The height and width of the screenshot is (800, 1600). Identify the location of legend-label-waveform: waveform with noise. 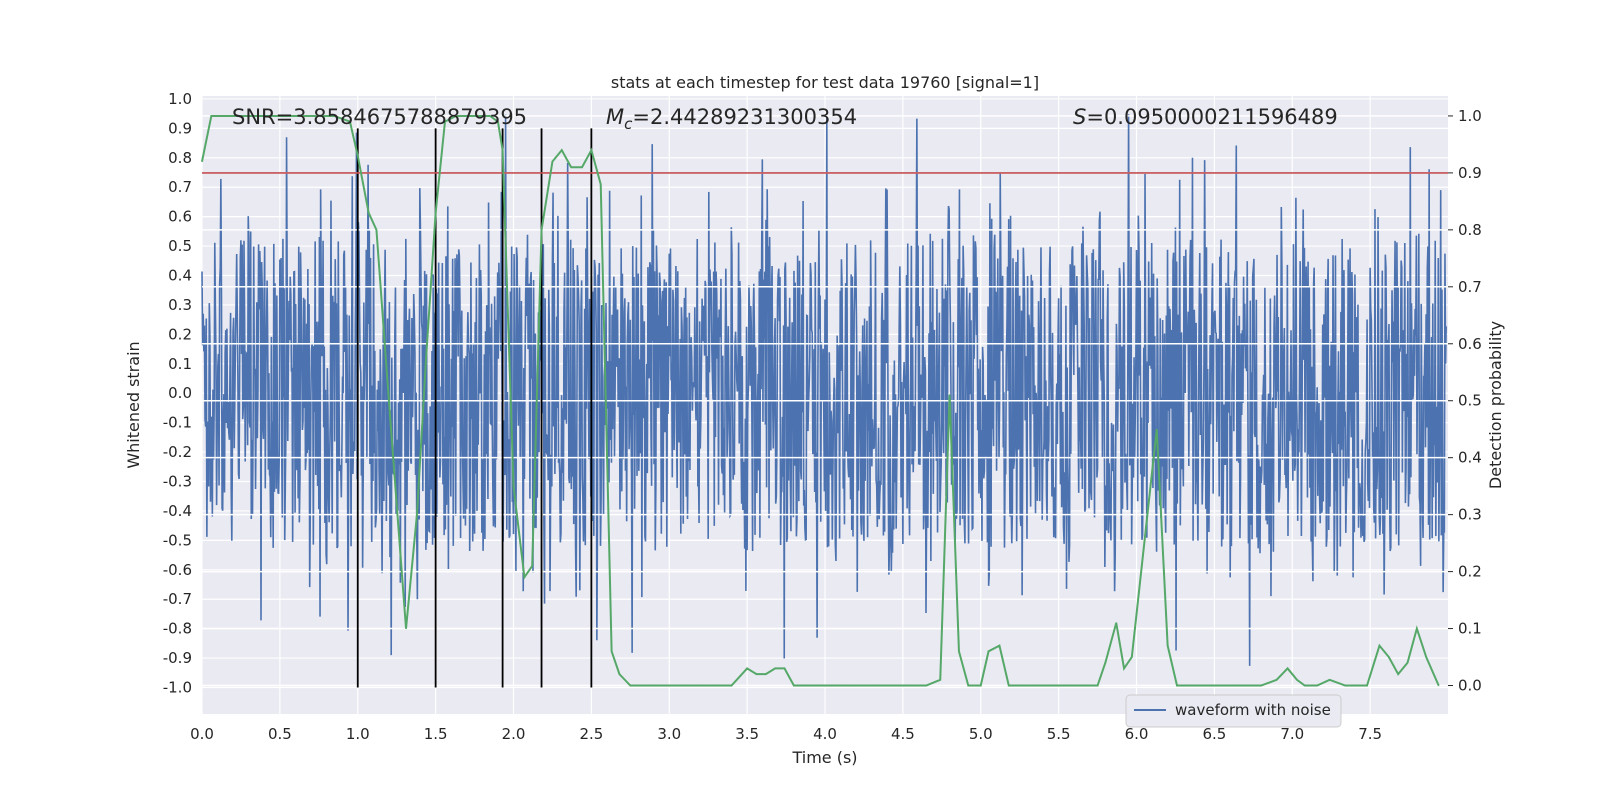
(1253, 710).